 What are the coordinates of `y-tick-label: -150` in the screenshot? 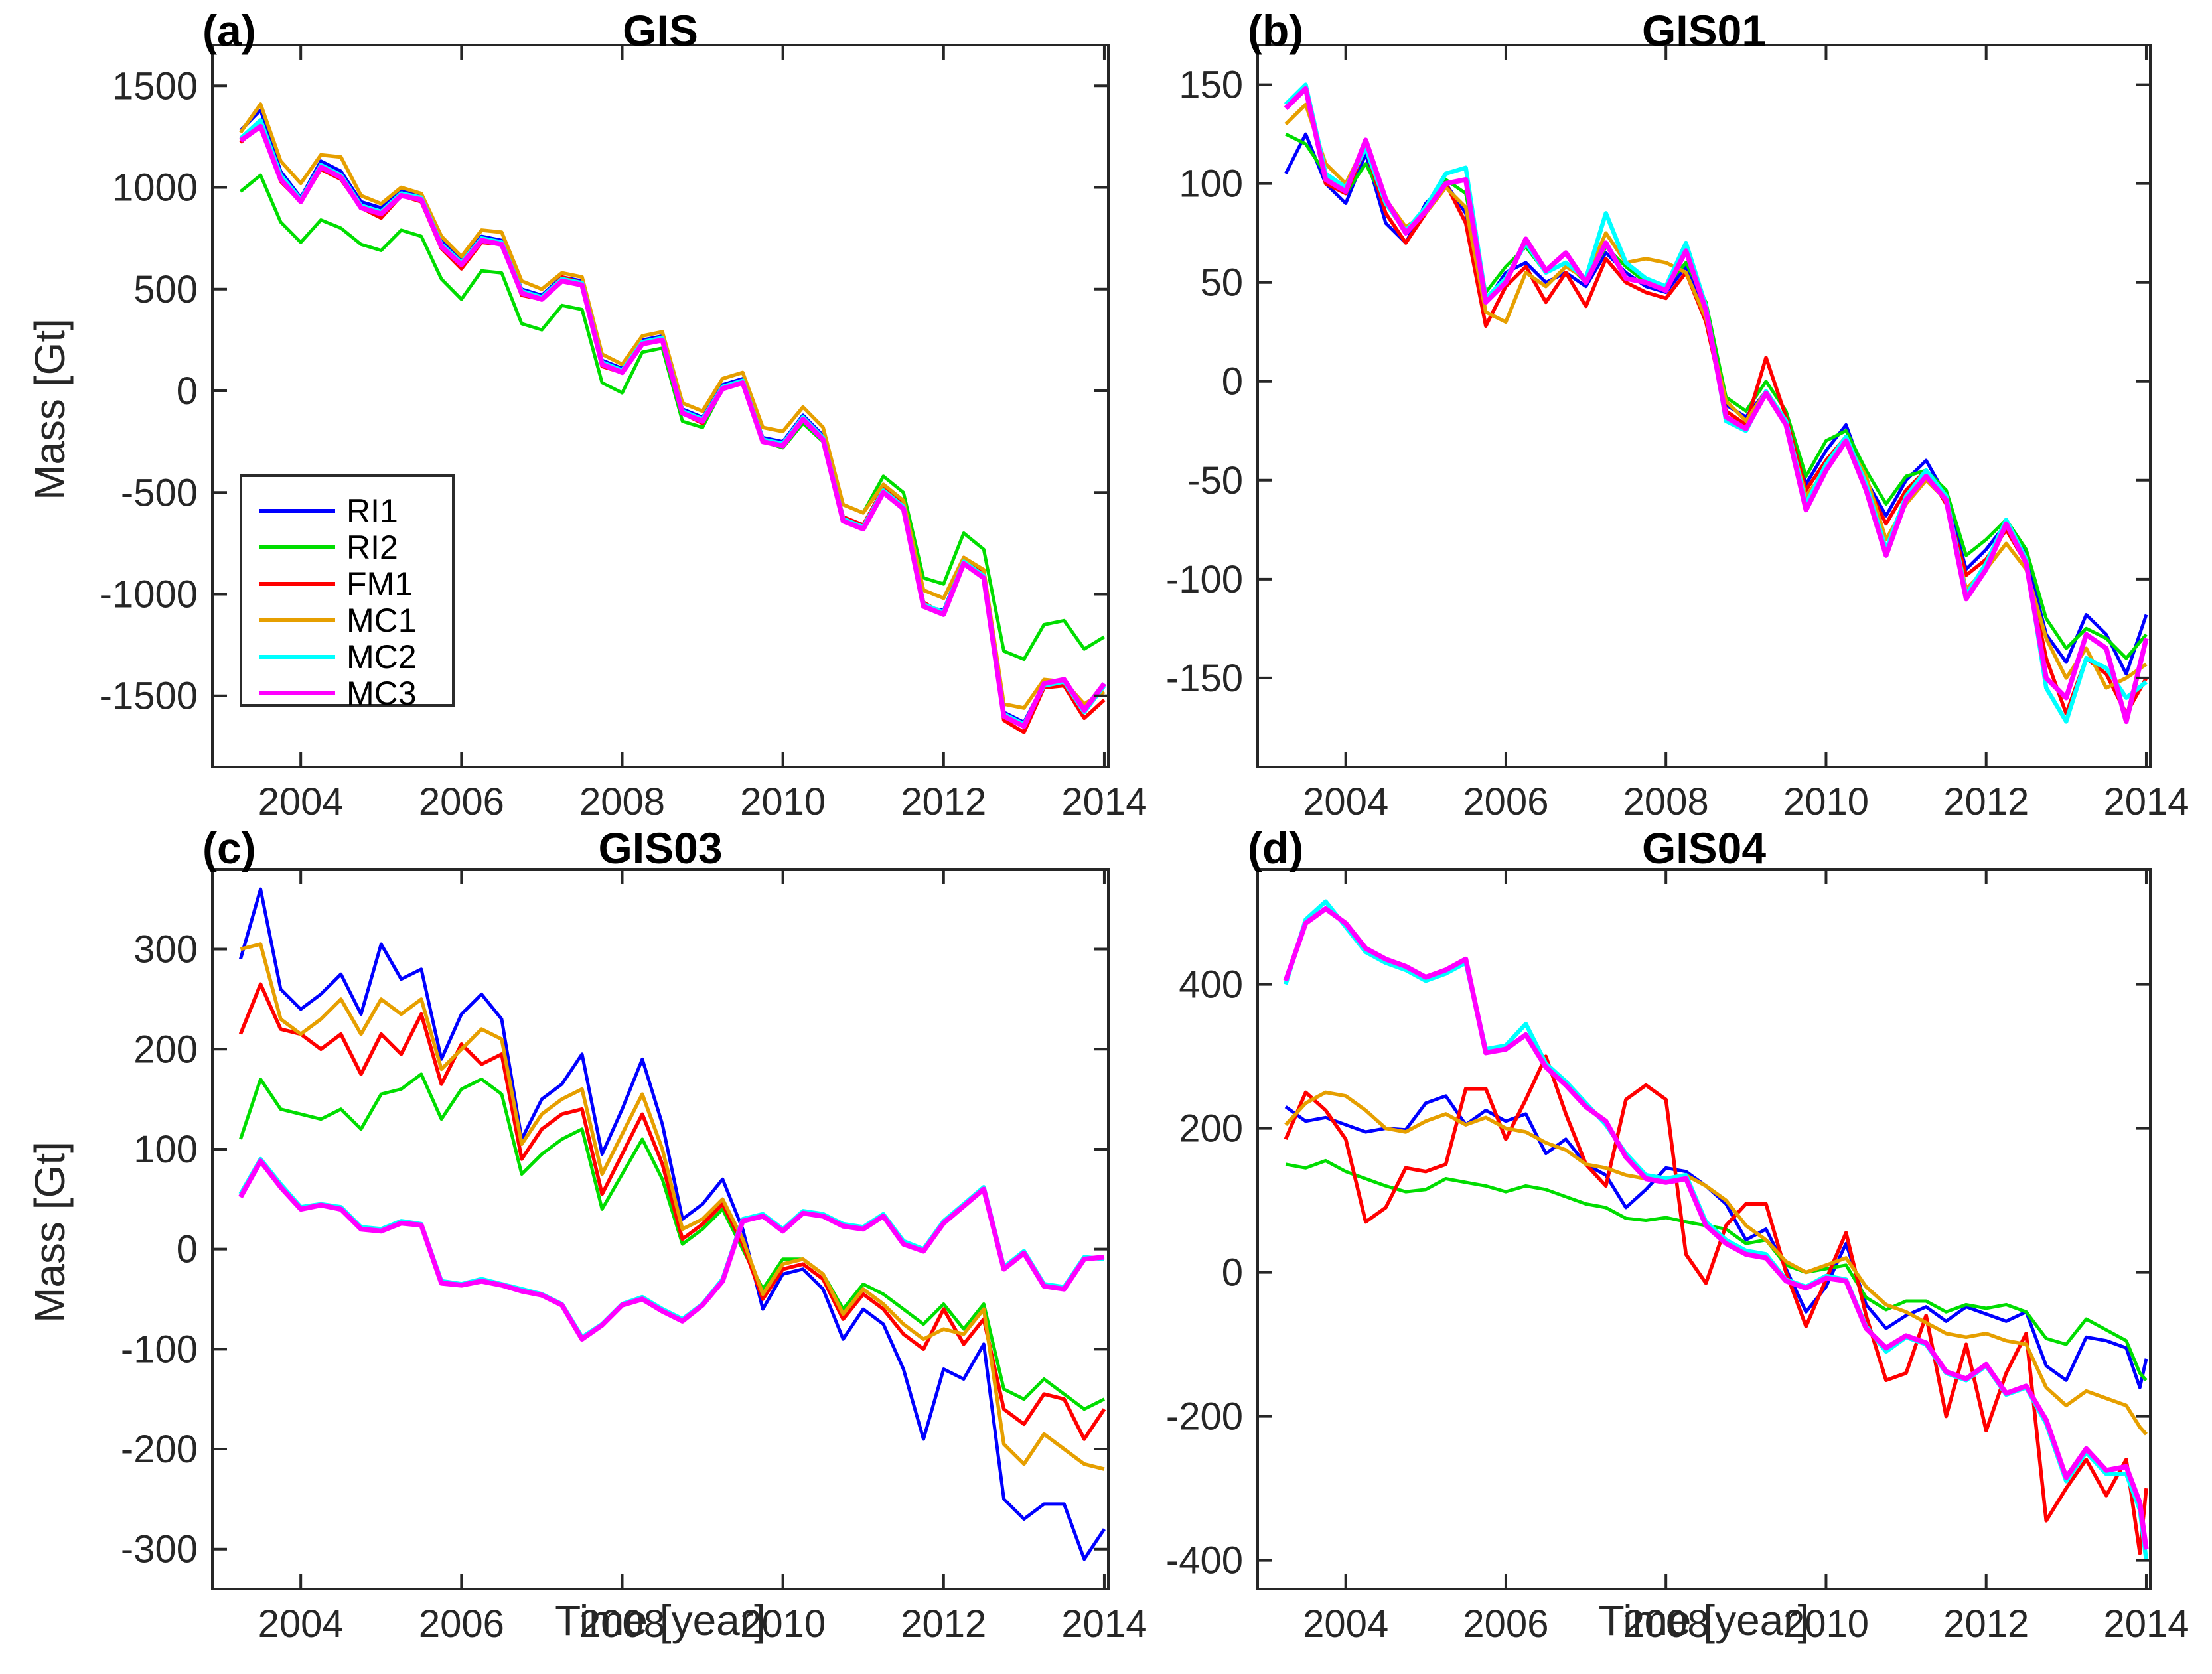 It's located at (1204, 679).